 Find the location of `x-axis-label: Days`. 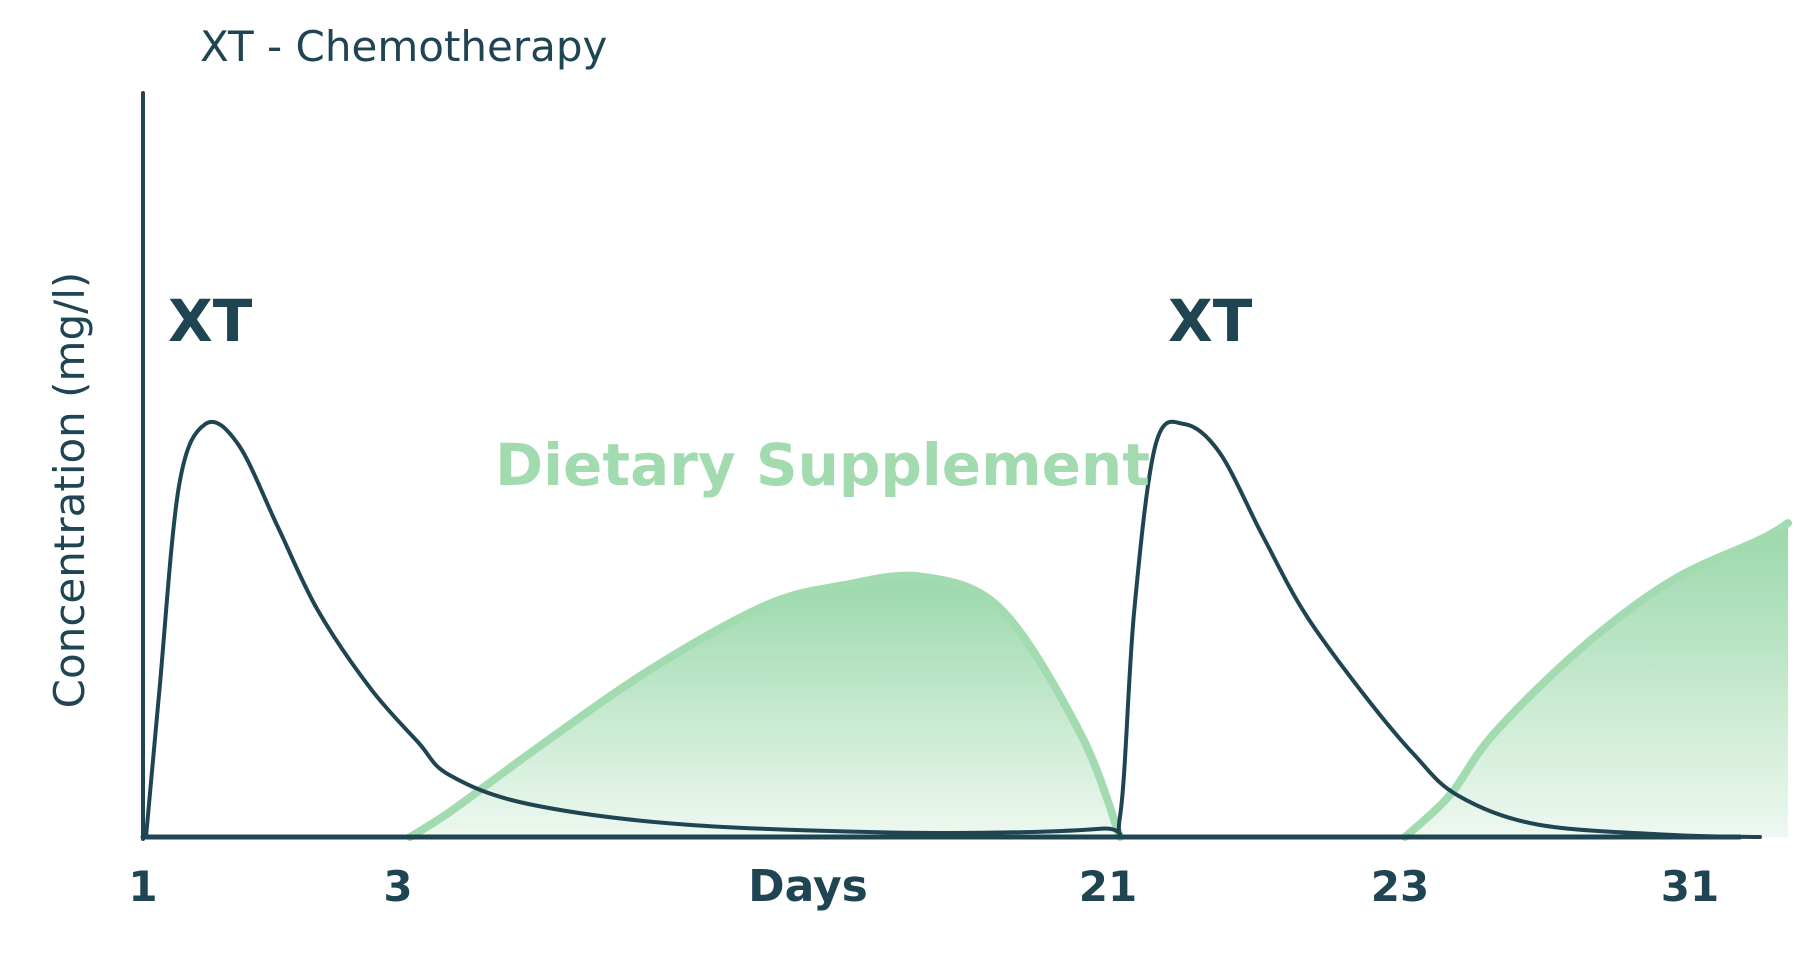

x-axis-label: Days is located at coordinates (808, 886).